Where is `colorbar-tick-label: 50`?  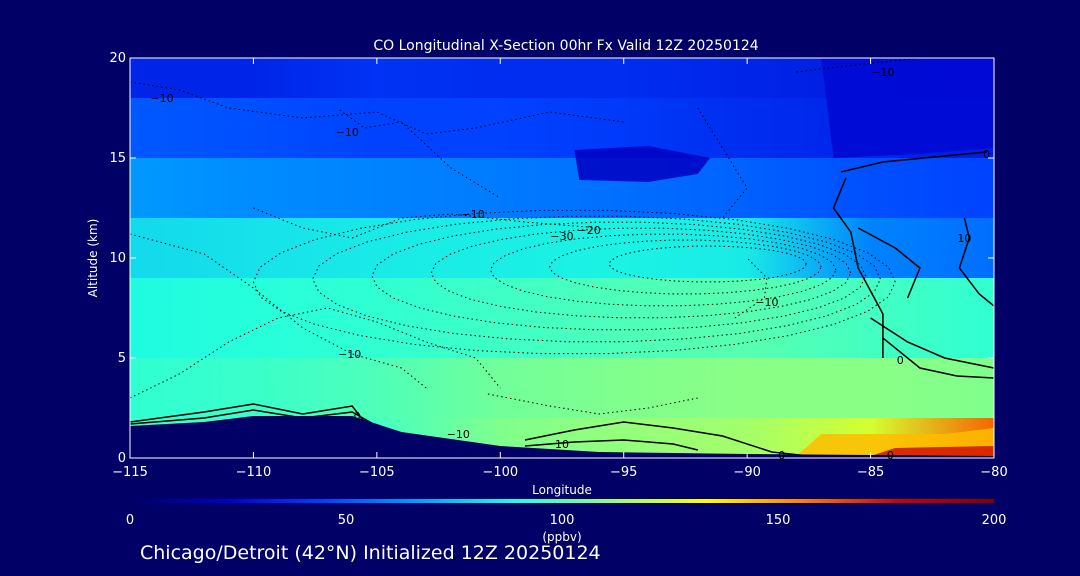
colorbar-tick-label: 50 is located at coordinates (346, 520).